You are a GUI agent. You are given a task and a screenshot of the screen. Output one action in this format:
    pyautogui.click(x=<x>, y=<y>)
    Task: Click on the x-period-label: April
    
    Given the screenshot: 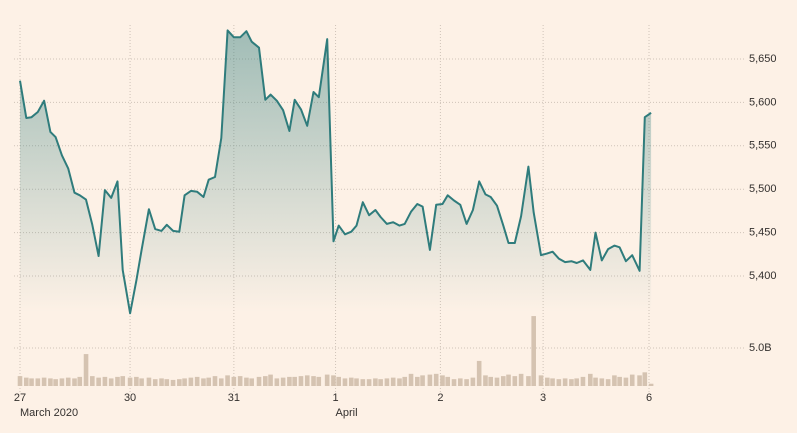 What is the action you would take?
    pyautogui.click(x=347, y=413)
    